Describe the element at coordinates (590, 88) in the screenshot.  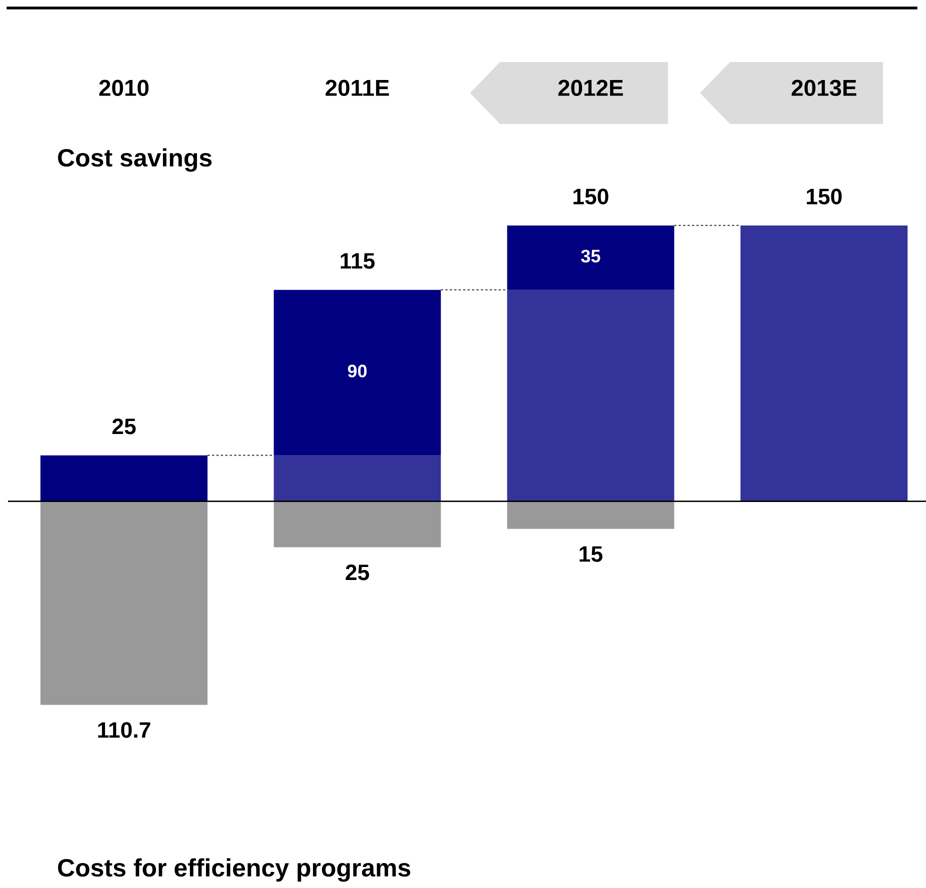
I see `x-tick-label: 2012E` at that location.